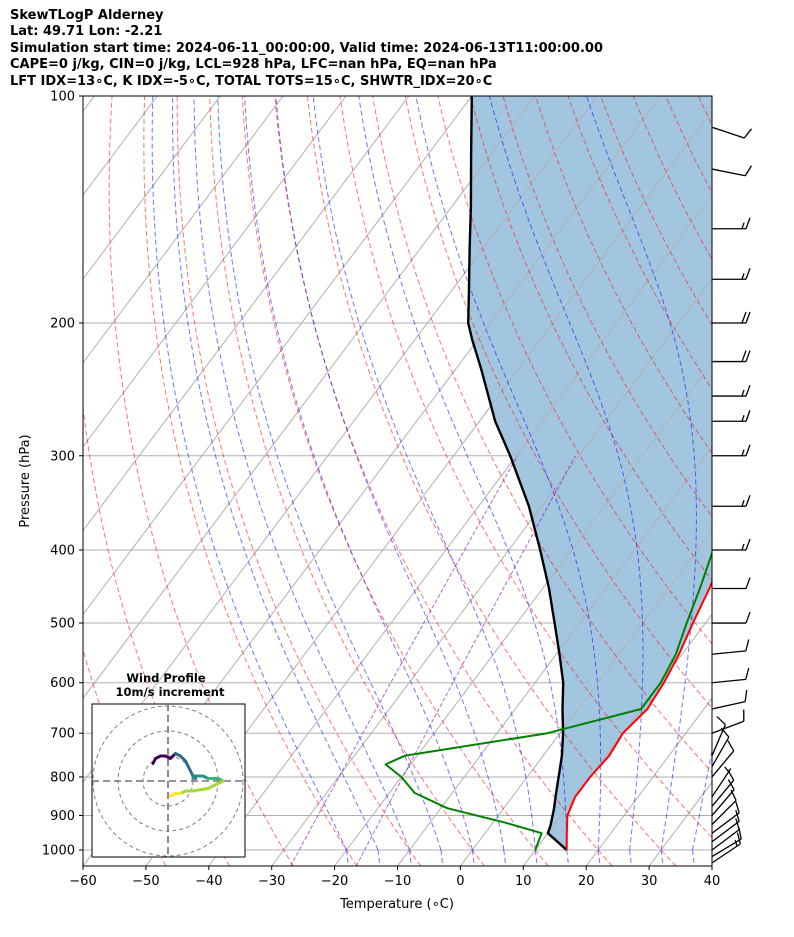  I want to click on hodograph-inset: Wind Profile 10m/s increment, so click(168, 764).